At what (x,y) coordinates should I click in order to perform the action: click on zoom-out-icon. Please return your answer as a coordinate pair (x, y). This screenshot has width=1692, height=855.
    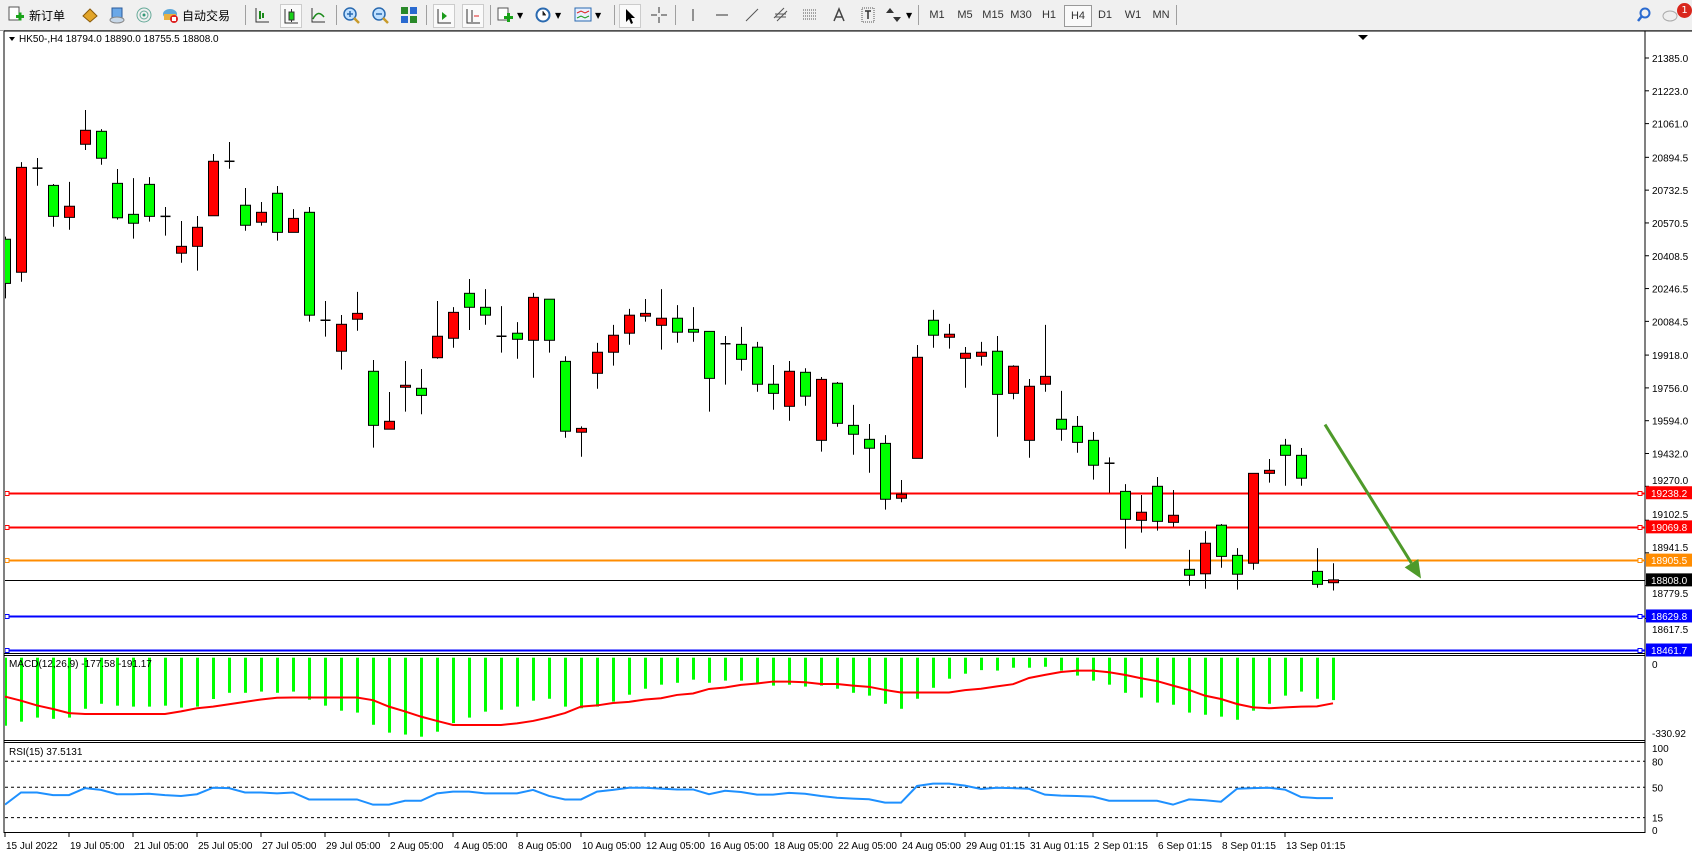
    Looking at the image, I should click on (380, 15).